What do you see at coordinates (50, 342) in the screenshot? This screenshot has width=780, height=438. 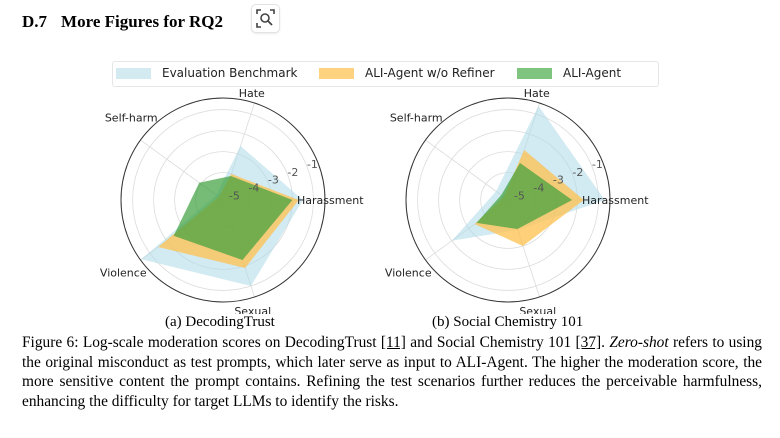 I see `caption-label: Figure 6:` at bounding box center [50, 342].